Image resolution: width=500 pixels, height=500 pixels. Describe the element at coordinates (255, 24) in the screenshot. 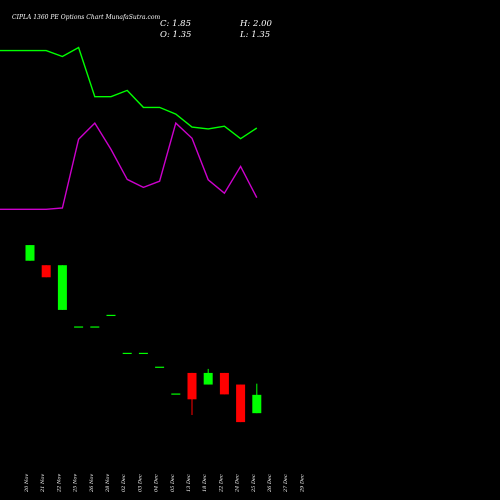

I see `high-value: H: 2.00` at that location.